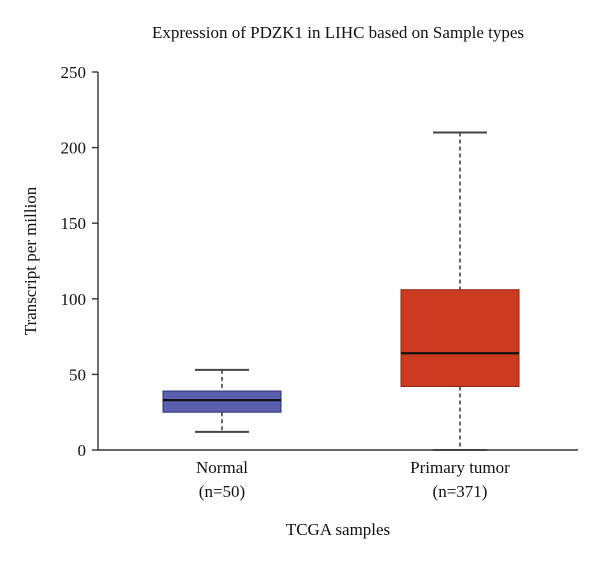 The width and height of the screenshot is (600, 562). Describe the element at coordinates (222, 491) in the screenshot. I see `x-category-n-label-0: (n=50)` at that location.